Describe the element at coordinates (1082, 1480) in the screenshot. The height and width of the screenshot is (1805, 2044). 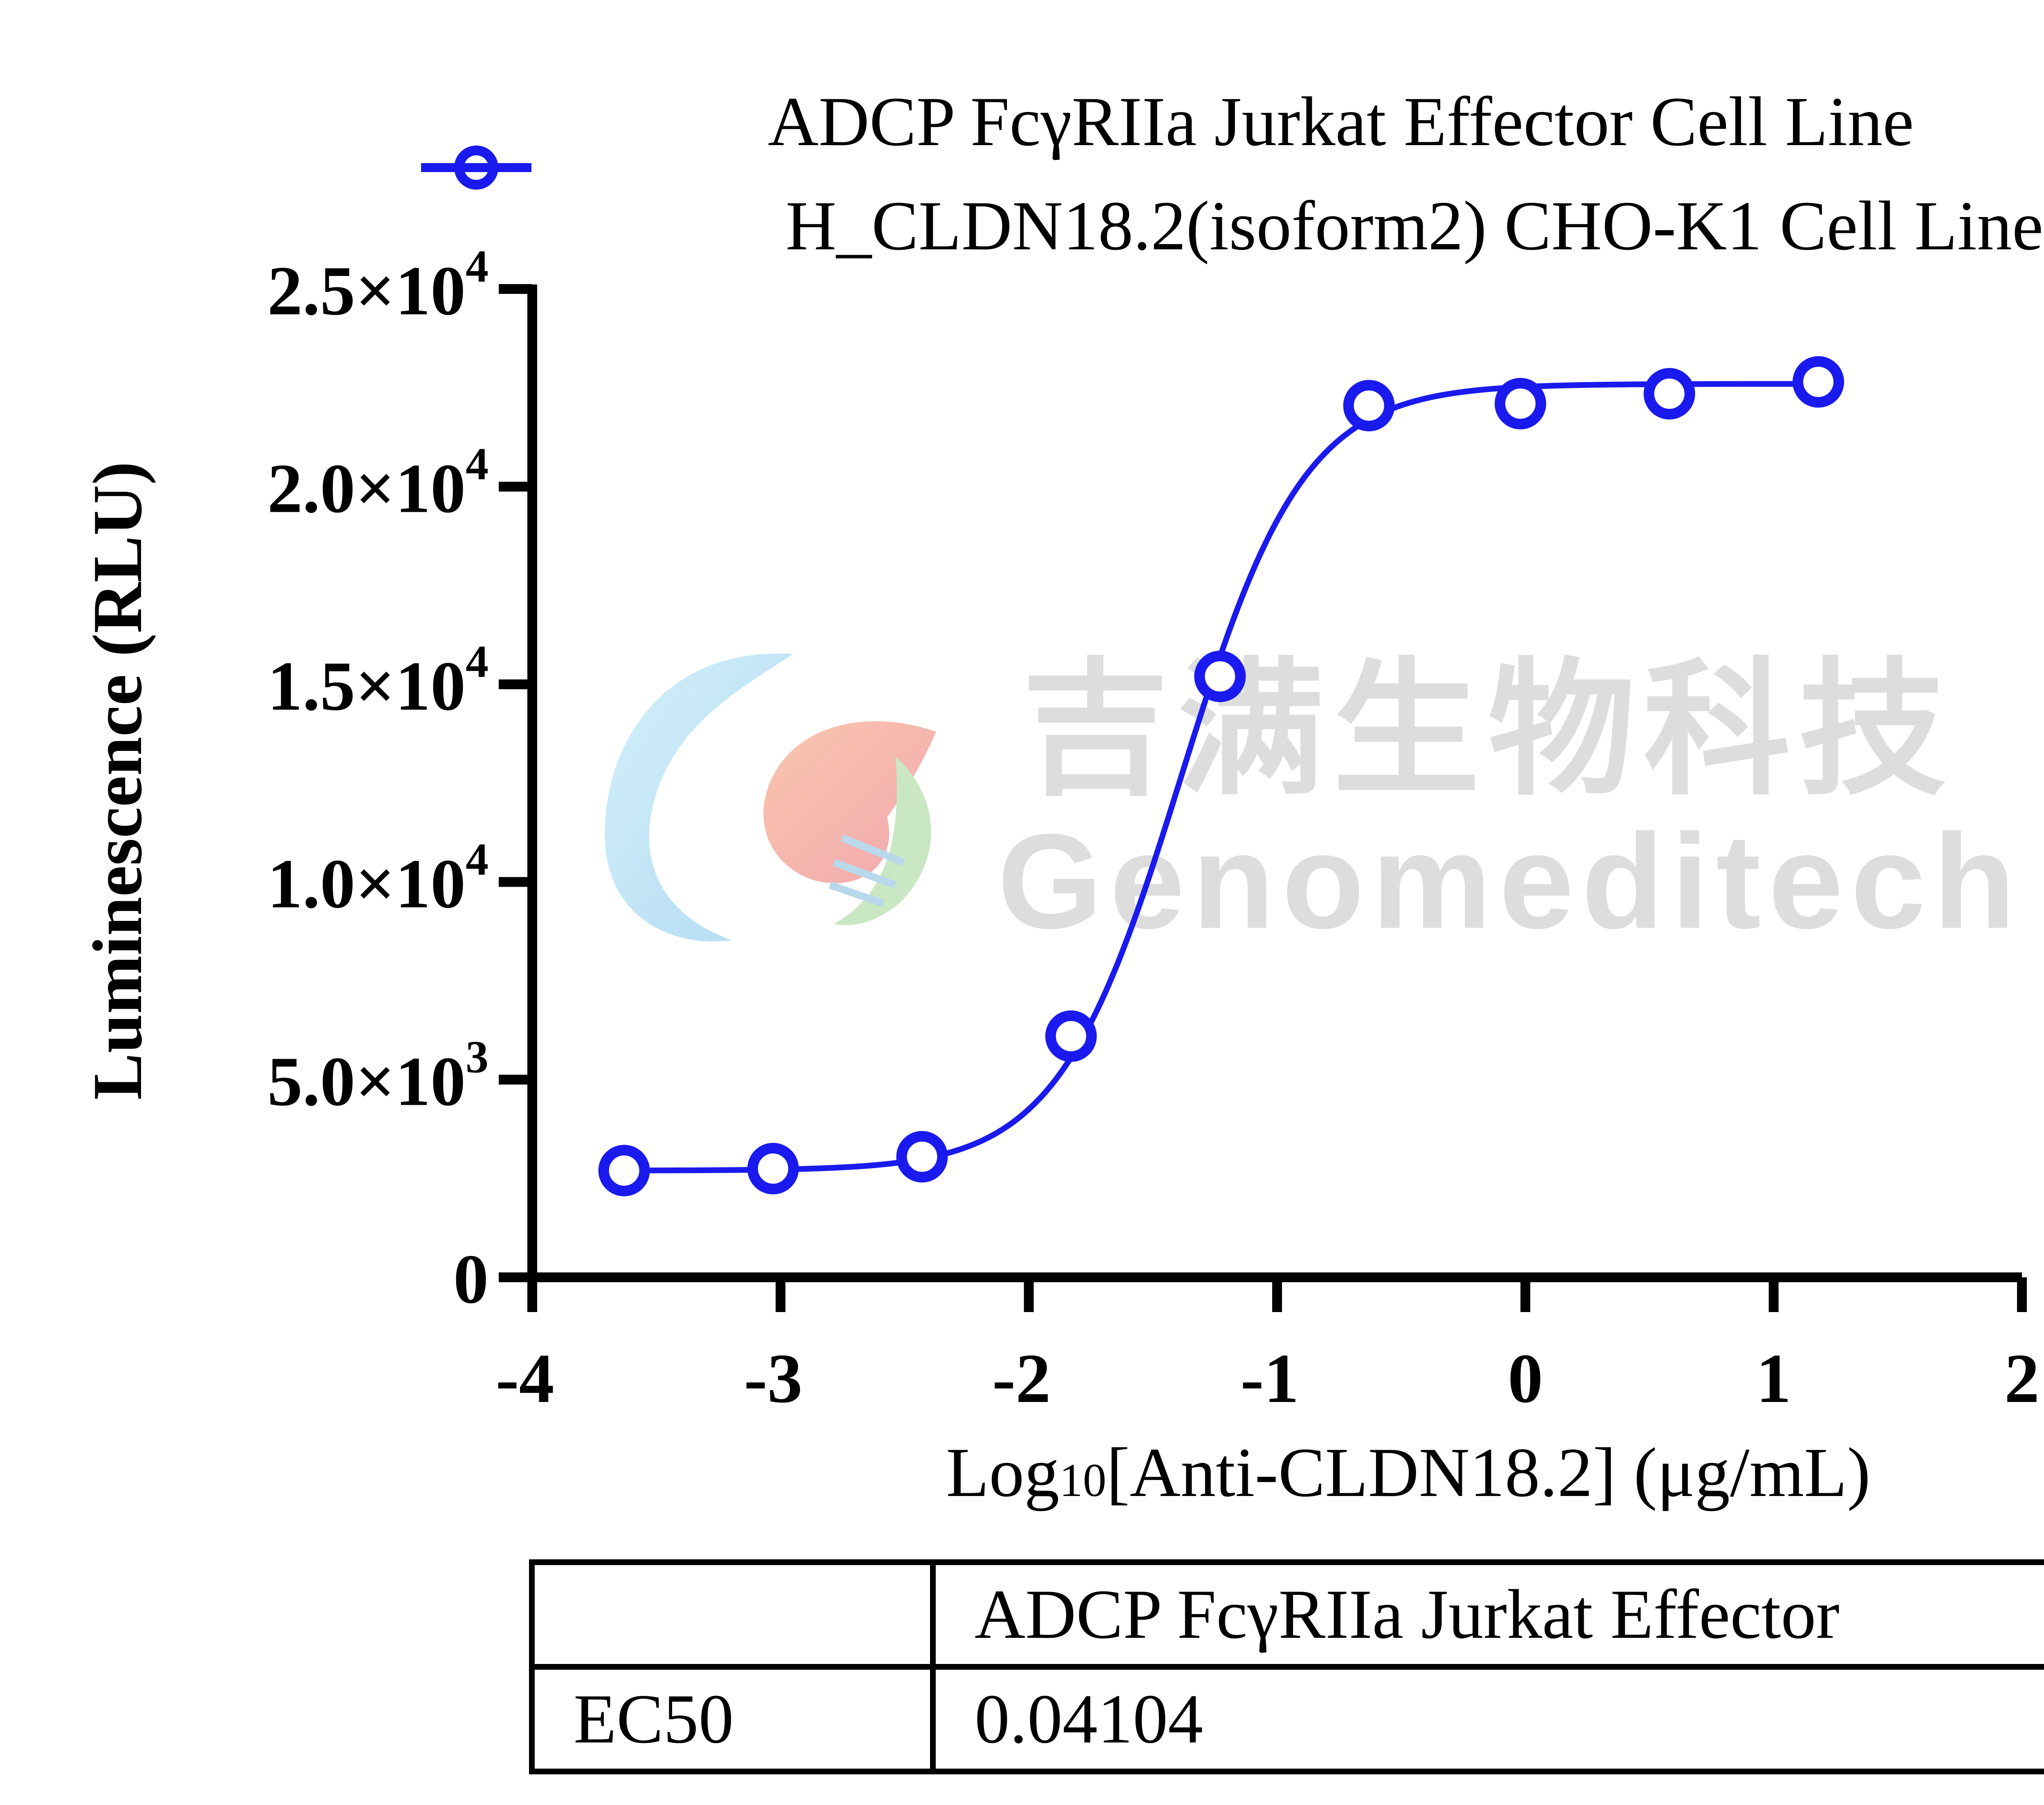
I see `x-axis-label-subscript: 10` at that location.